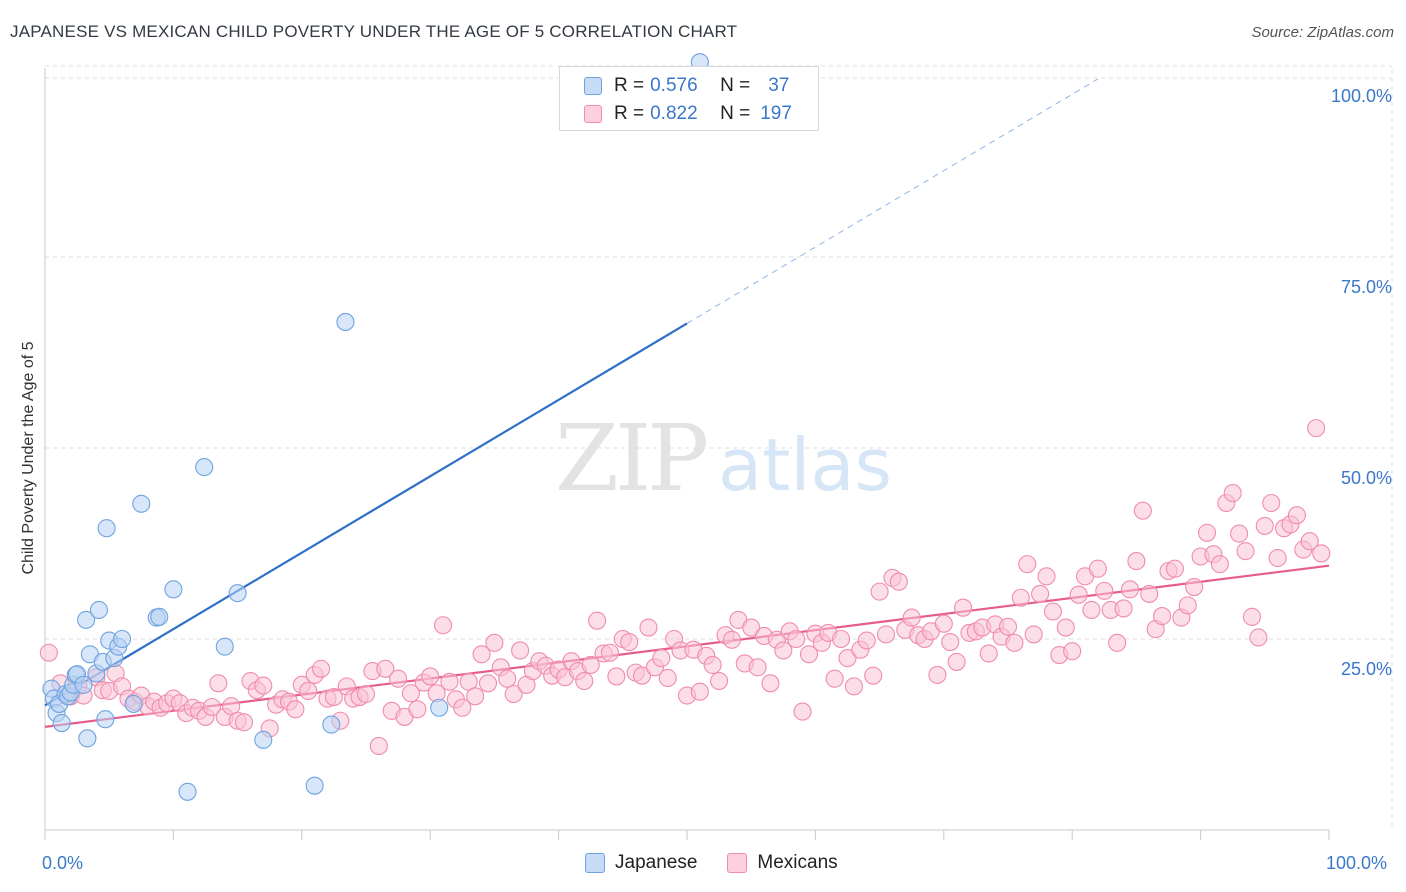  Describe the element at coordinates (1366, 669) in the screenshot. I see `y-tick-label-25: 25.0%` at that location.